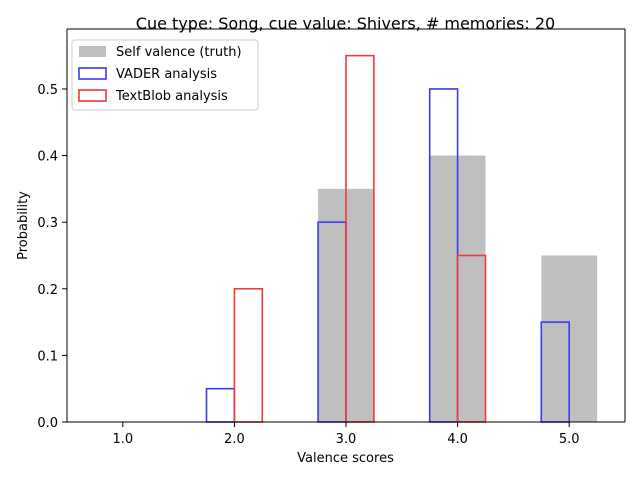  I want to click on x-axis-label: Valence scores, so click(345, 458).